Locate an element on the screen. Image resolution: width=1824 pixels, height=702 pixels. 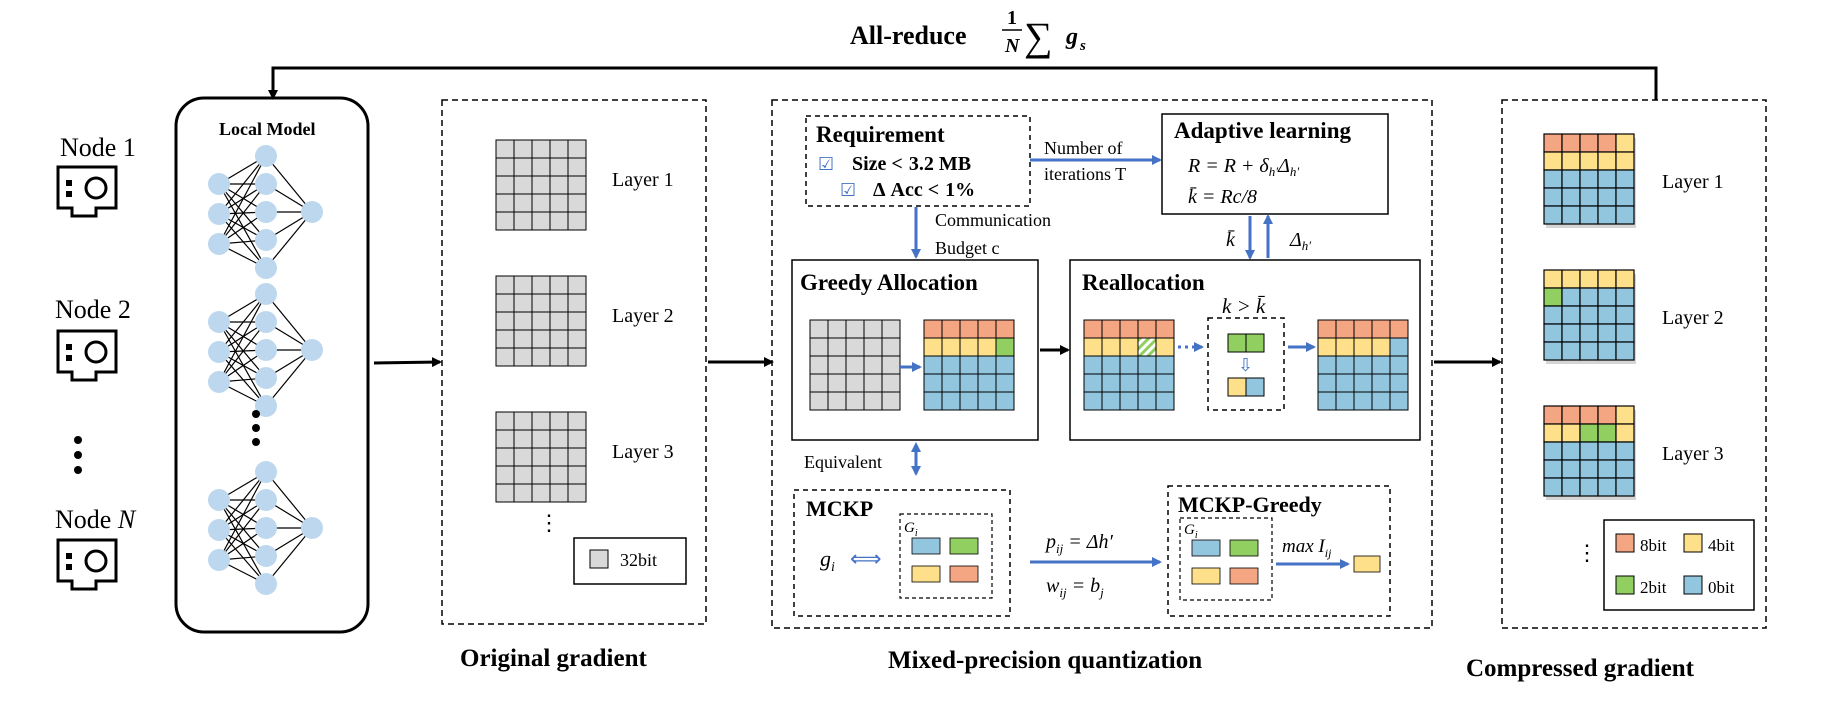
allreduce-label: All-reduce 1 N ∑ g s is located at coordinates (968, 33).